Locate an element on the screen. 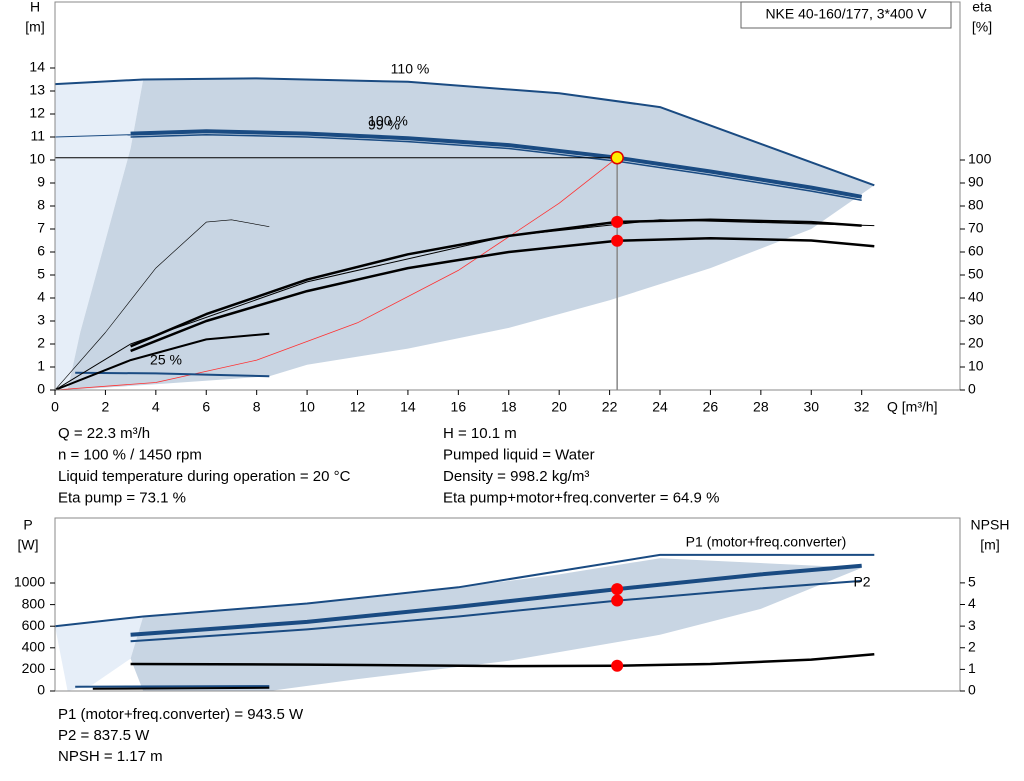  y2-tick-label: 90 is located at coordinates (976, 182).